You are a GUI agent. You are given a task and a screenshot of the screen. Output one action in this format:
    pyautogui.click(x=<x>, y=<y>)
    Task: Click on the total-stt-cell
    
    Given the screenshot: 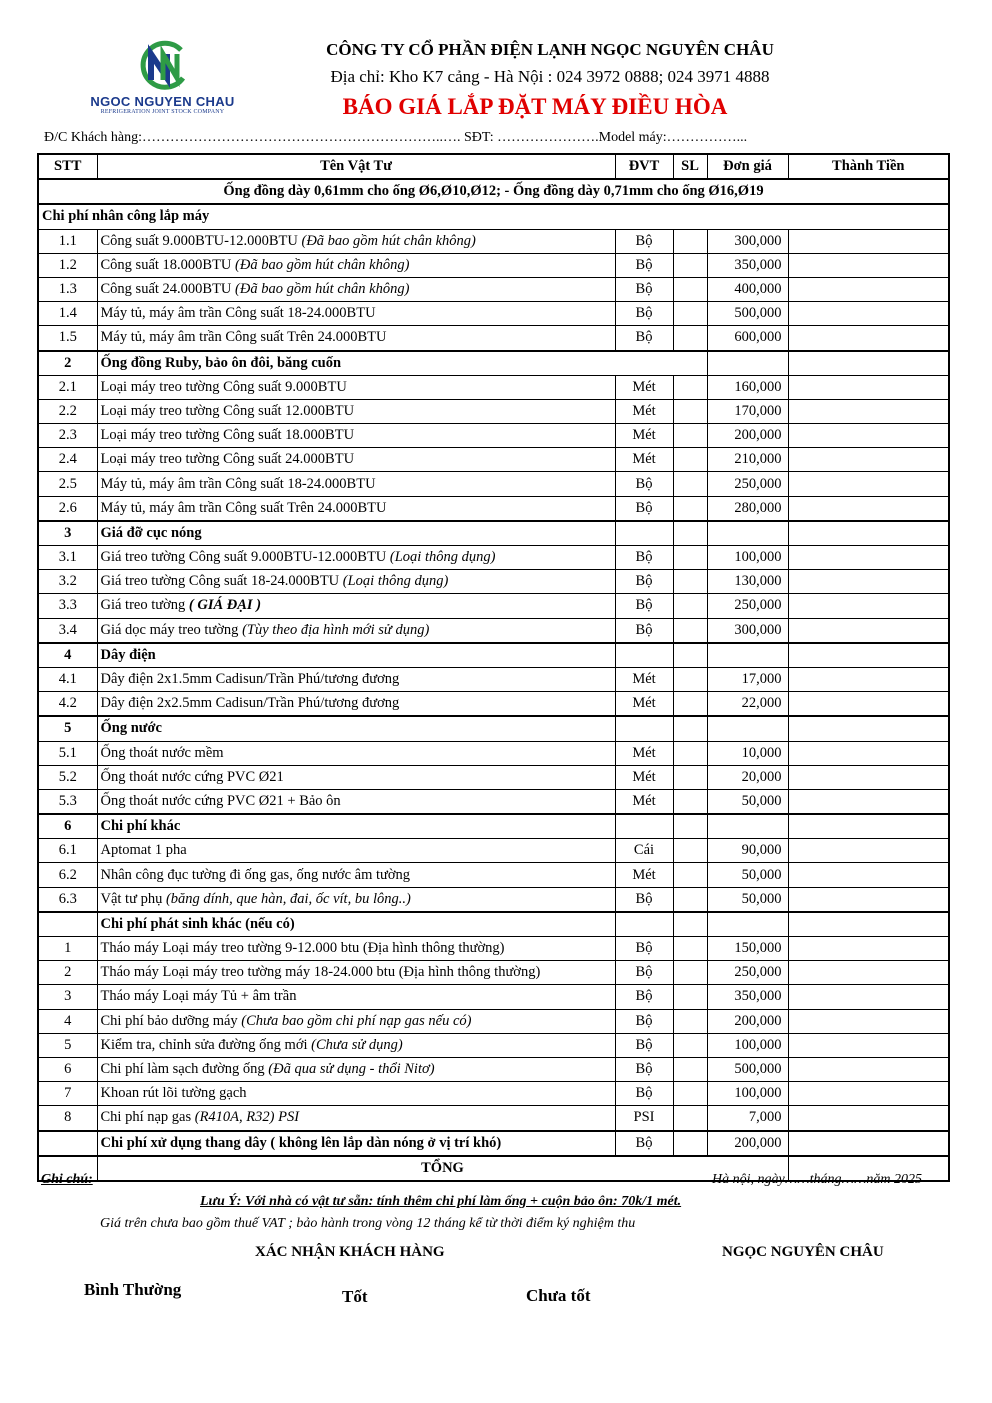 What is the action you would take?
    pyautogui.click(x=67, y=1168)
    